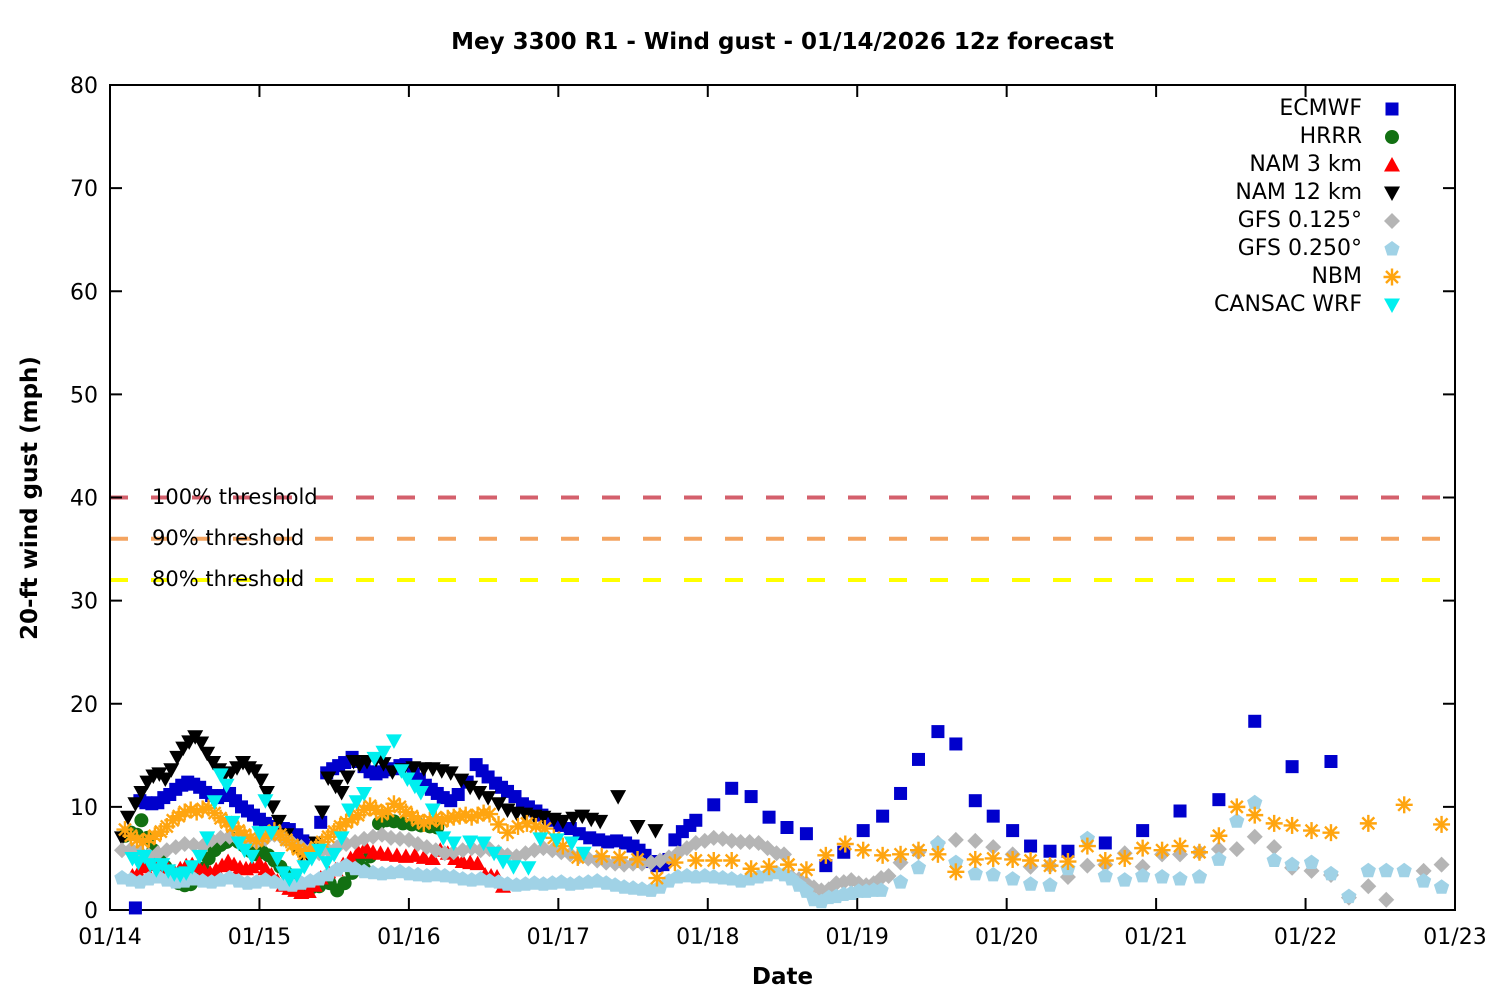  I want to click on legend-item-gfs0250: GFS 0.250°, so click(1313, 249).